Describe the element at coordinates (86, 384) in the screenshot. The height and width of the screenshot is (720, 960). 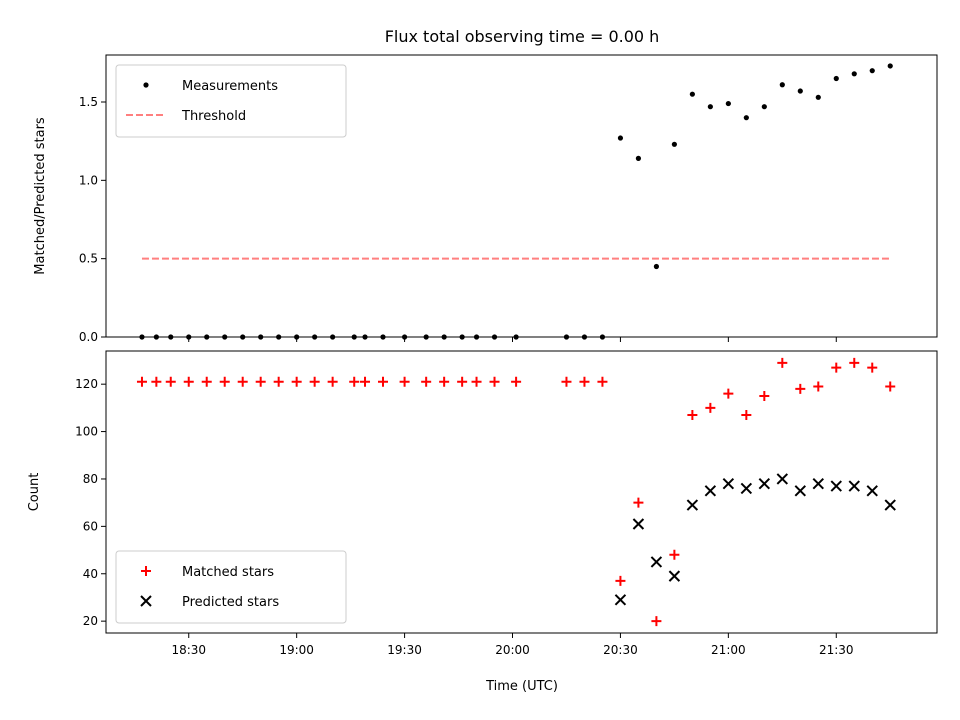
I see `y-tick-label: 120` at that location.